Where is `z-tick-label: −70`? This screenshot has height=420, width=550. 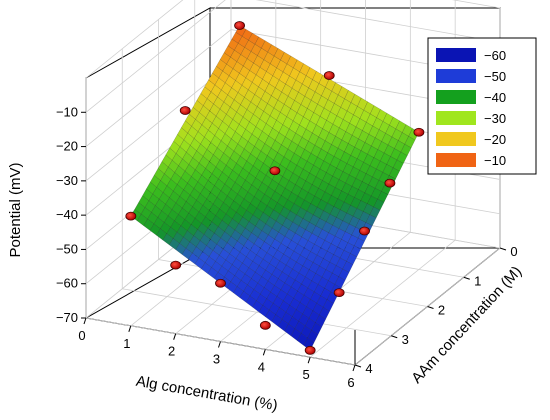 z-tick-label: −70 is located at coordinates (67, 317).